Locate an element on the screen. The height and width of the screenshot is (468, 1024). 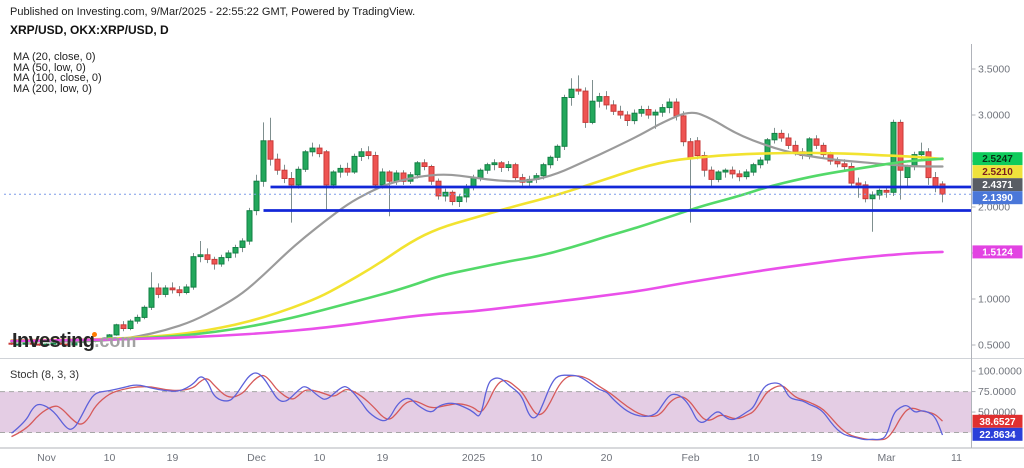
stoch-panel is located at coordinates (485, 406).